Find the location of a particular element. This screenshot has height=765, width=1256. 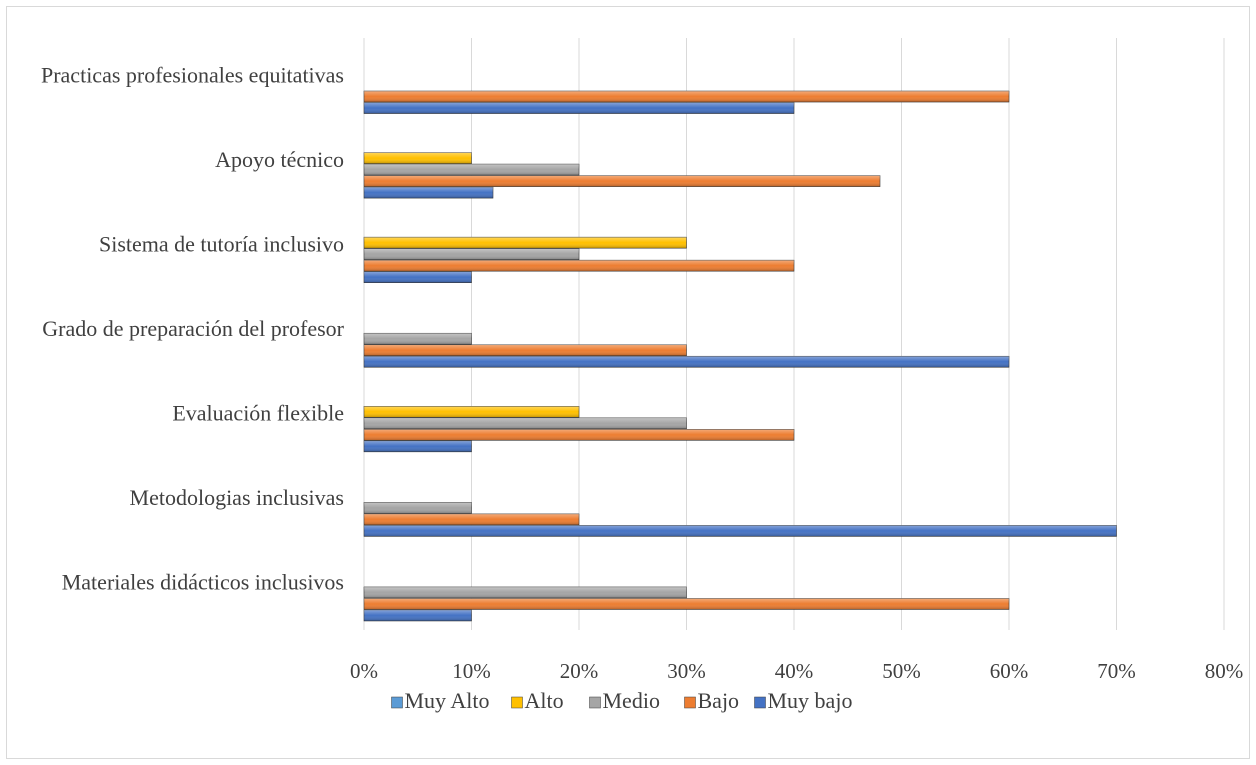

legend-label: Bajo is located at coordinates (719, 700).